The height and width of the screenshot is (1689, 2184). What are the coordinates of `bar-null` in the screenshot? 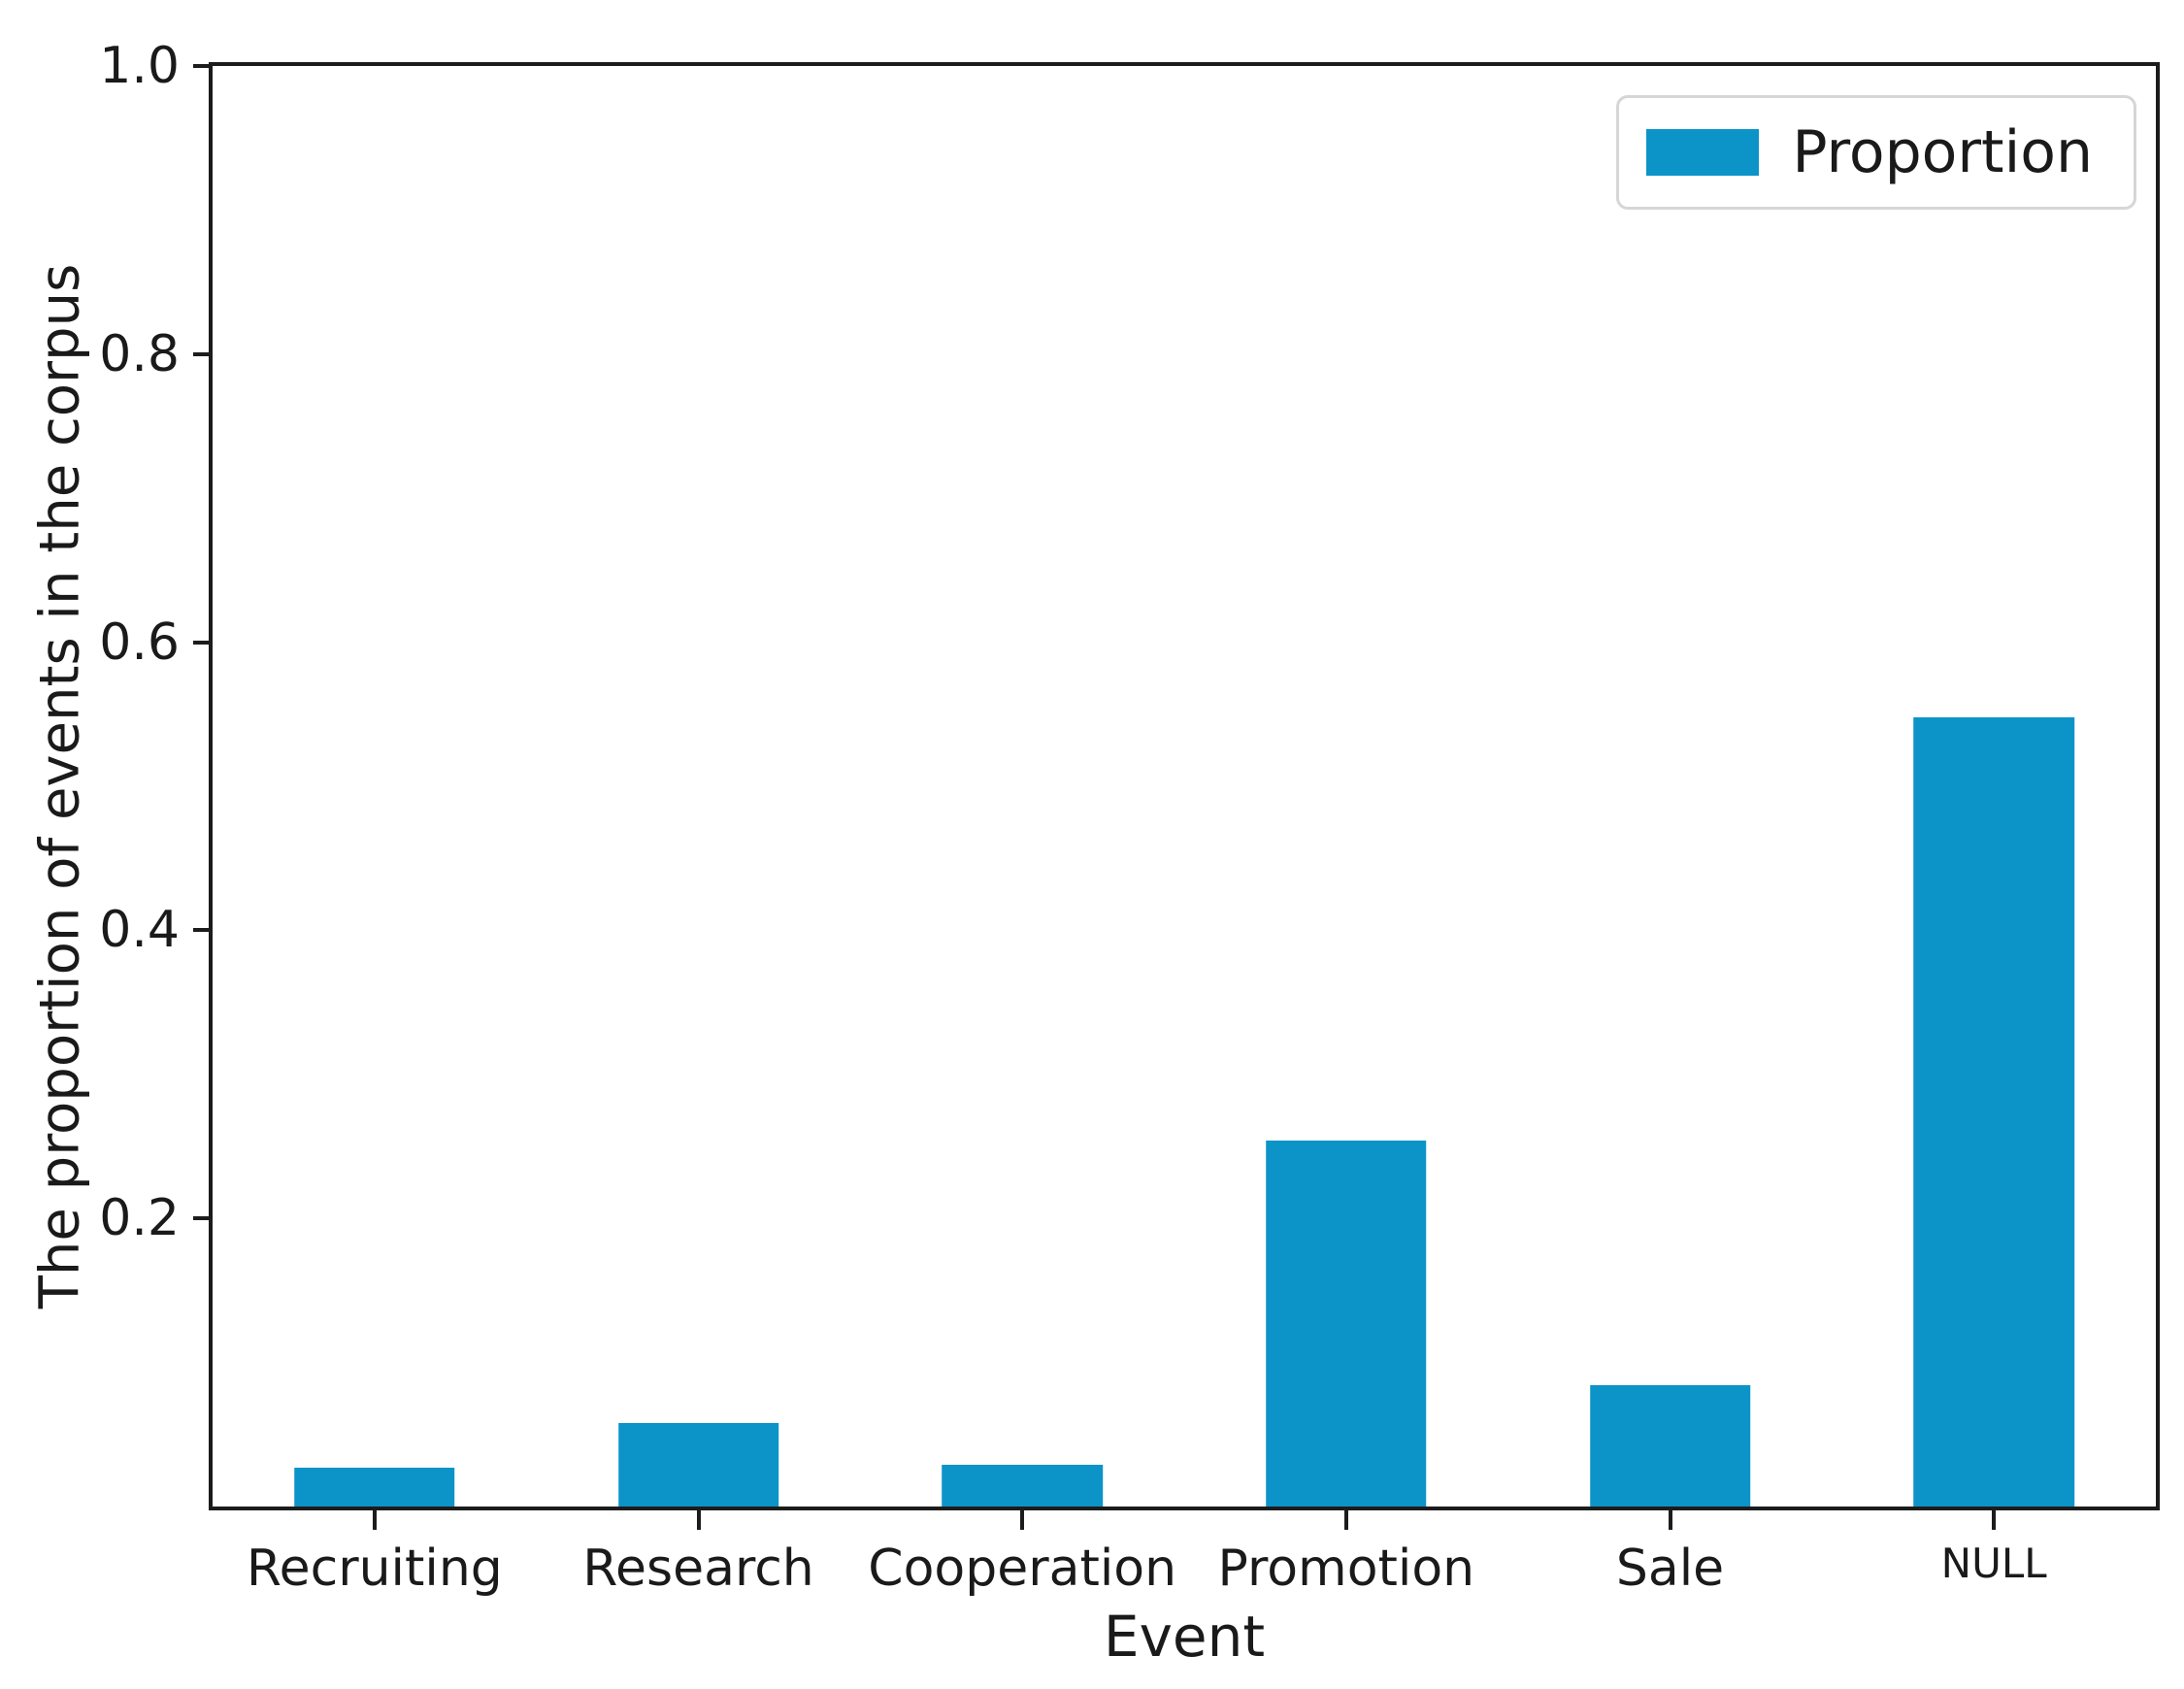 It's located at (1993, 1111).